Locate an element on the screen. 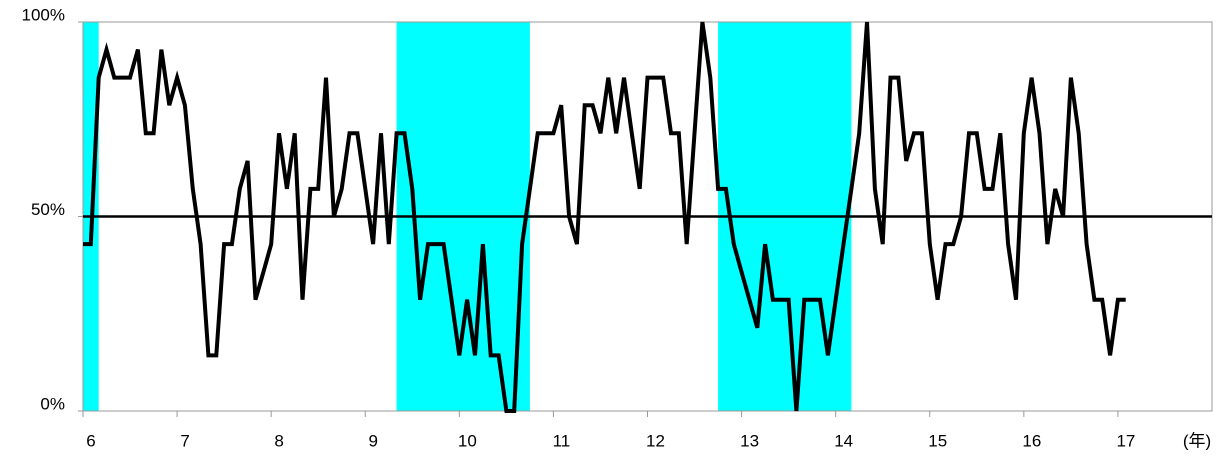  x-axis-label: (年) is located at coordinates (1197, 440).